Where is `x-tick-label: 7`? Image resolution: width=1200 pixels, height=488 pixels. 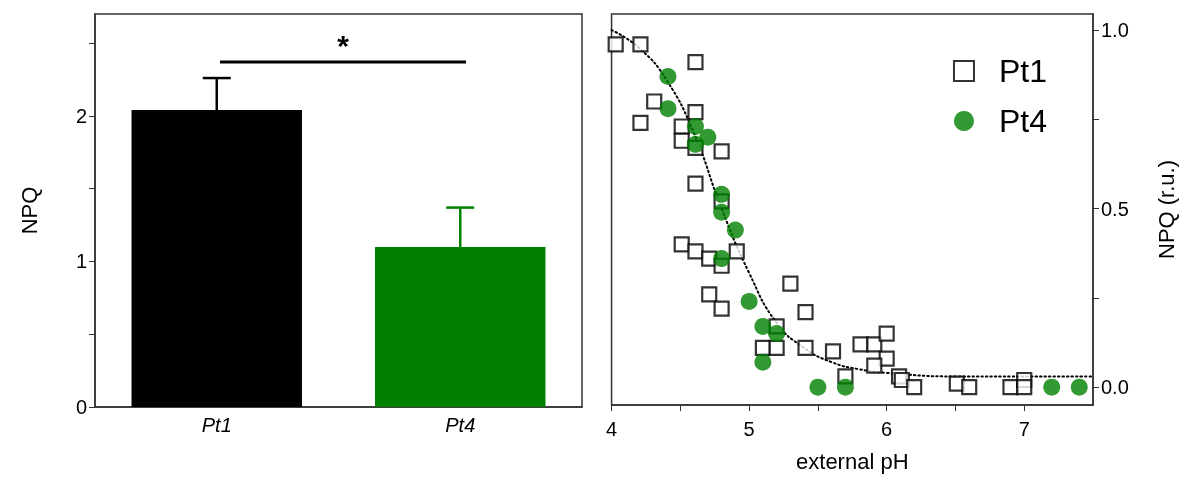 x-tick-label: 7 is located at coordinates (1024, 429).